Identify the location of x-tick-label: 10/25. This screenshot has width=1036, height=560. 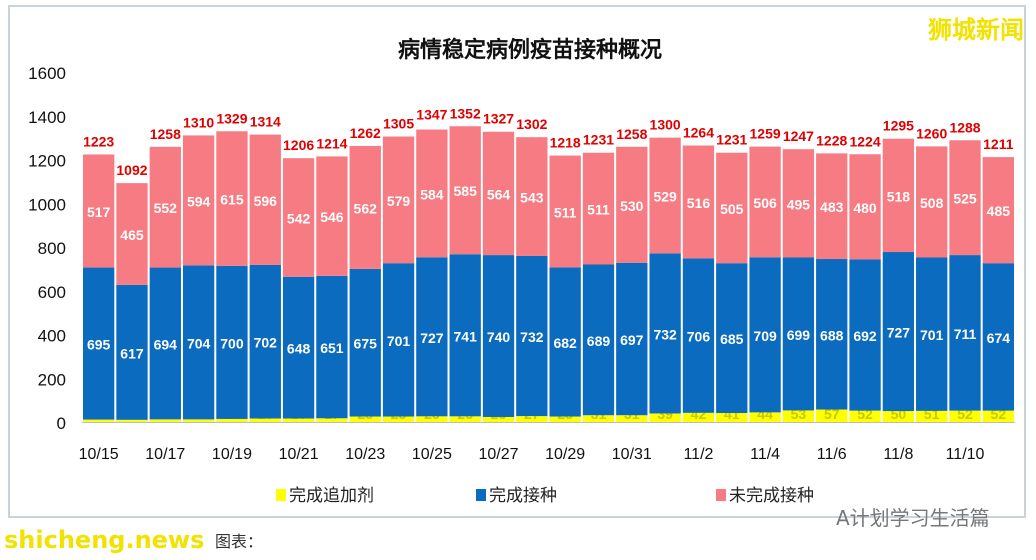
(432, 454).